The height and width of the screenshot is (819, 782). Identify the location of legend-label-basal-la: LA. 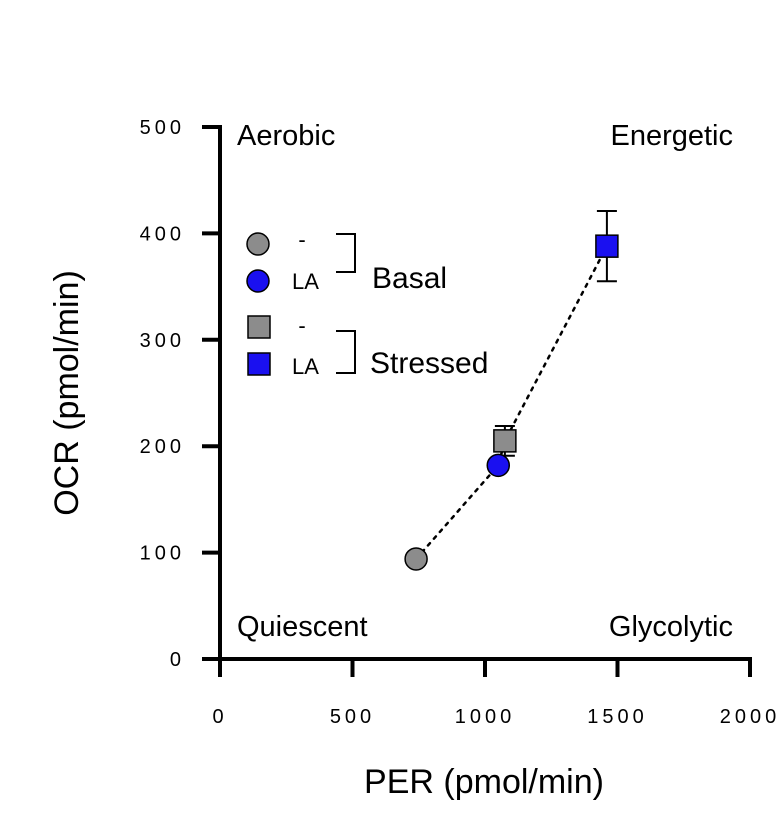
(305, 281).